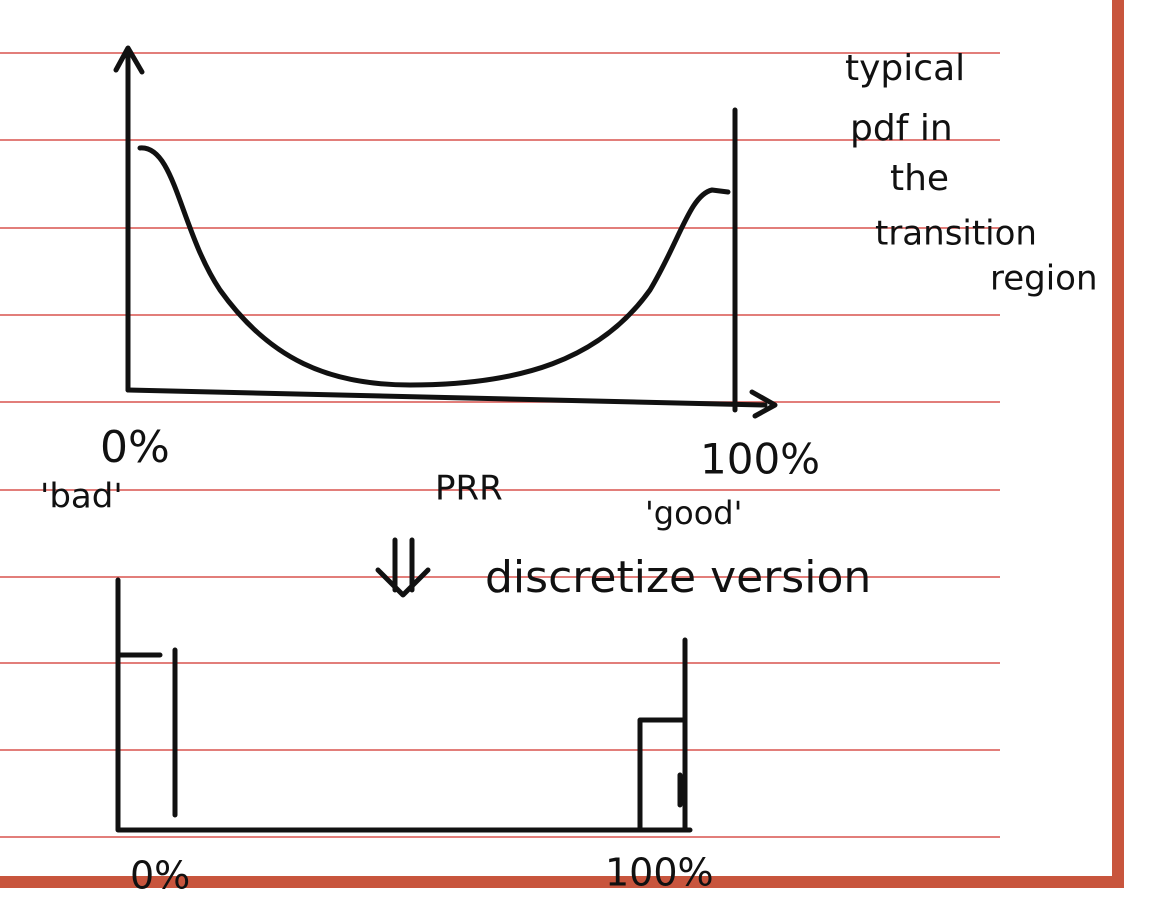 The width and height of the screenshot is (1163, 907). I want to click on left-bar, so click(146, 732).